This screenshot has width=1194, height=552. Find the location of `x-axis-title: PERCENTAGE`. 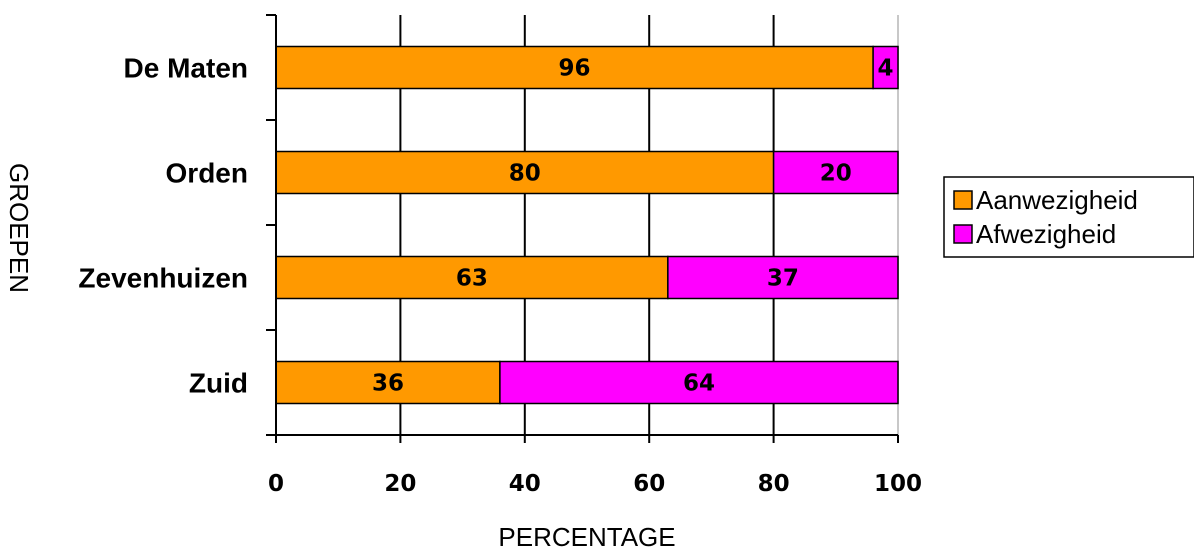

x-axis-title: PERCENTAGE is located at coordinates (586, 537).